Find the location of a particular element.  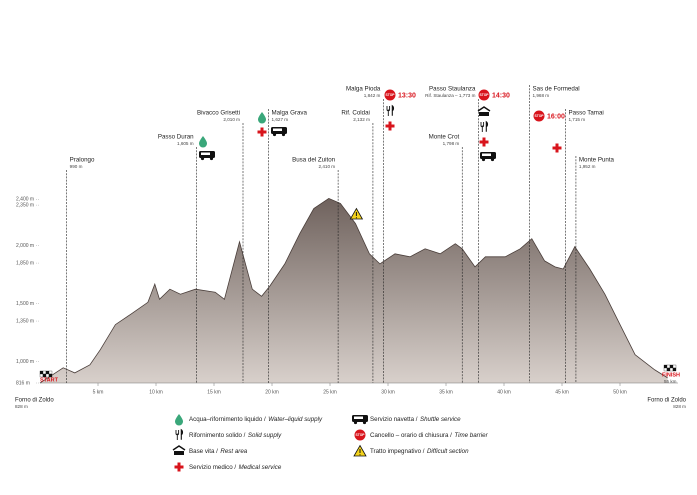

finish-distance: 55 km is located at coordinates (670, 381).